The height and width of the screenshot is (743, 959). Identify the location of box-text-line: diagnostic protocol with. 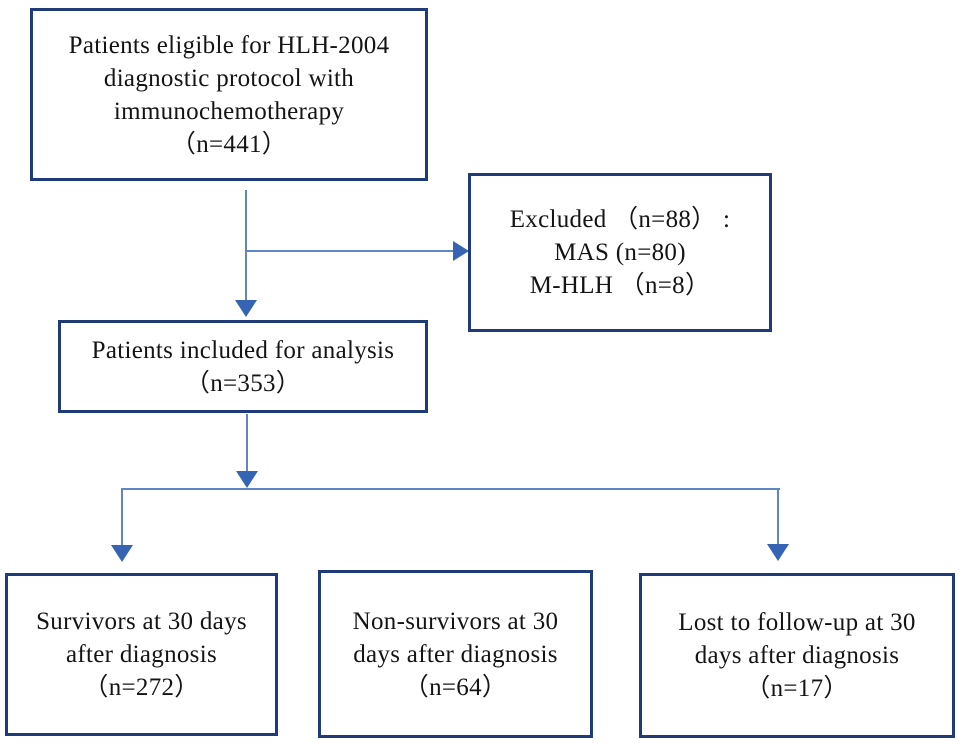
(229, 78).